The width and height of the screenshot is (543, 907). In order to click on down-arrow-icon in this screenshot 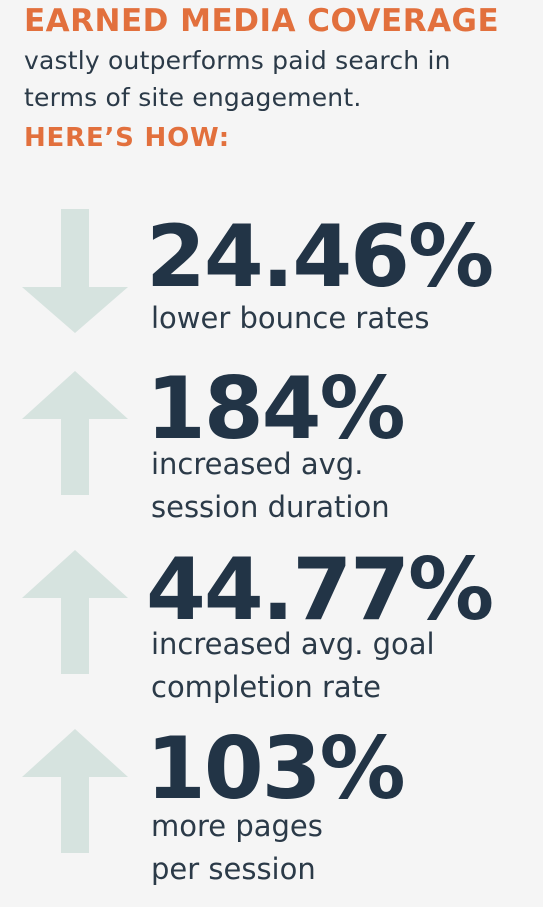, I will do `click(75, 271)`.